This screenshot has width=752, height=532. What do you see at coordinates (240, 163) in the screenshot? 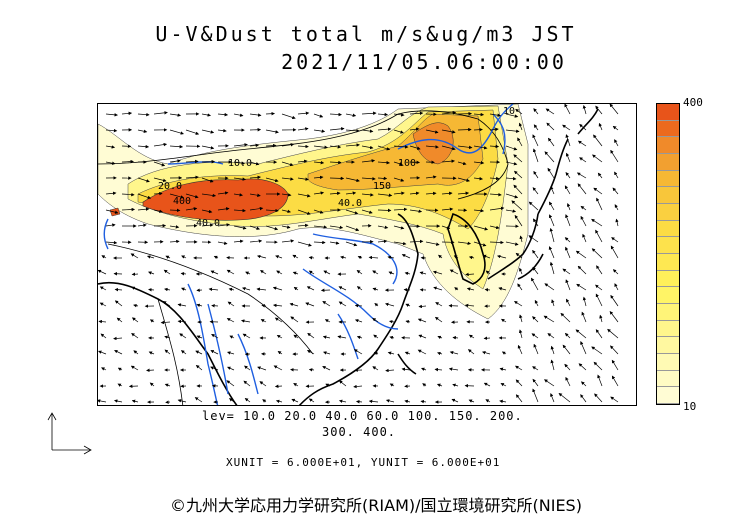
I see `contour-label: 10.0` at bounding box center [240, 163].